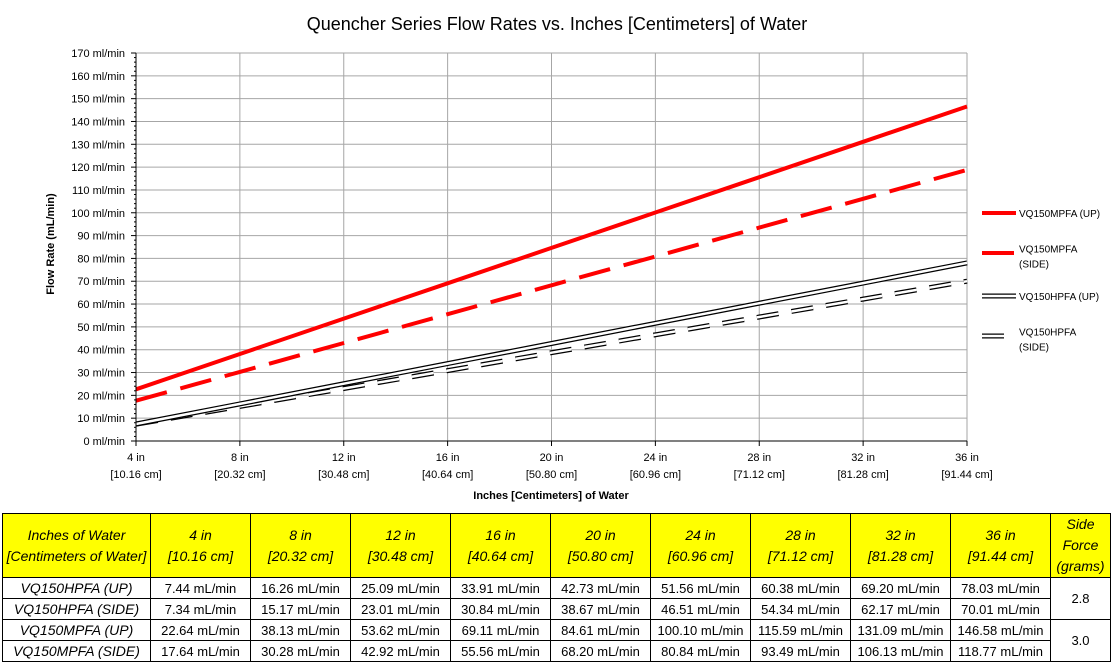 This screenshot has height=665, width=1117. Describe the element at coordinates (1048, 333) in the screenshot. I see `legend-label: VQ150HPFA` at that location.